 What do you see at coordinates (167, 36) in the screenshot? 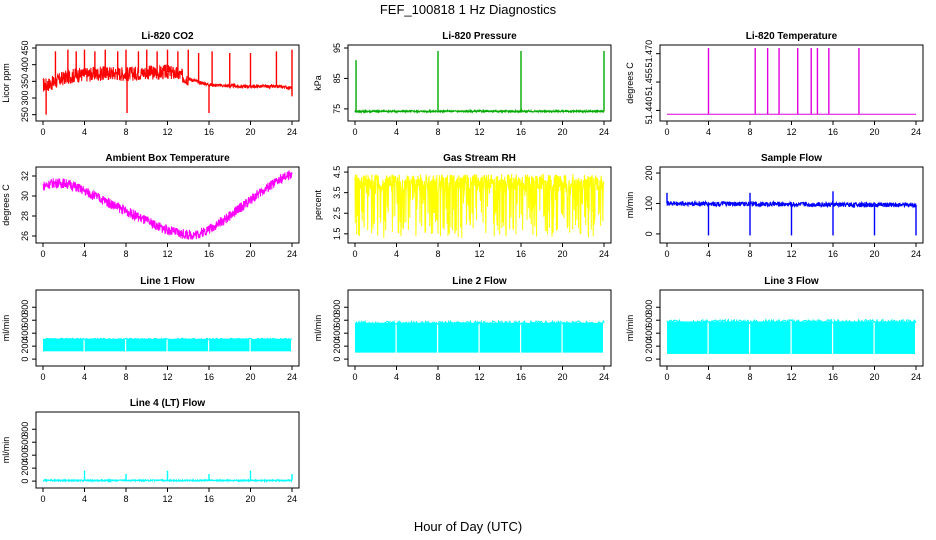
I see `panel-title: Li-820 CO2` at bounding box center [167, 36].